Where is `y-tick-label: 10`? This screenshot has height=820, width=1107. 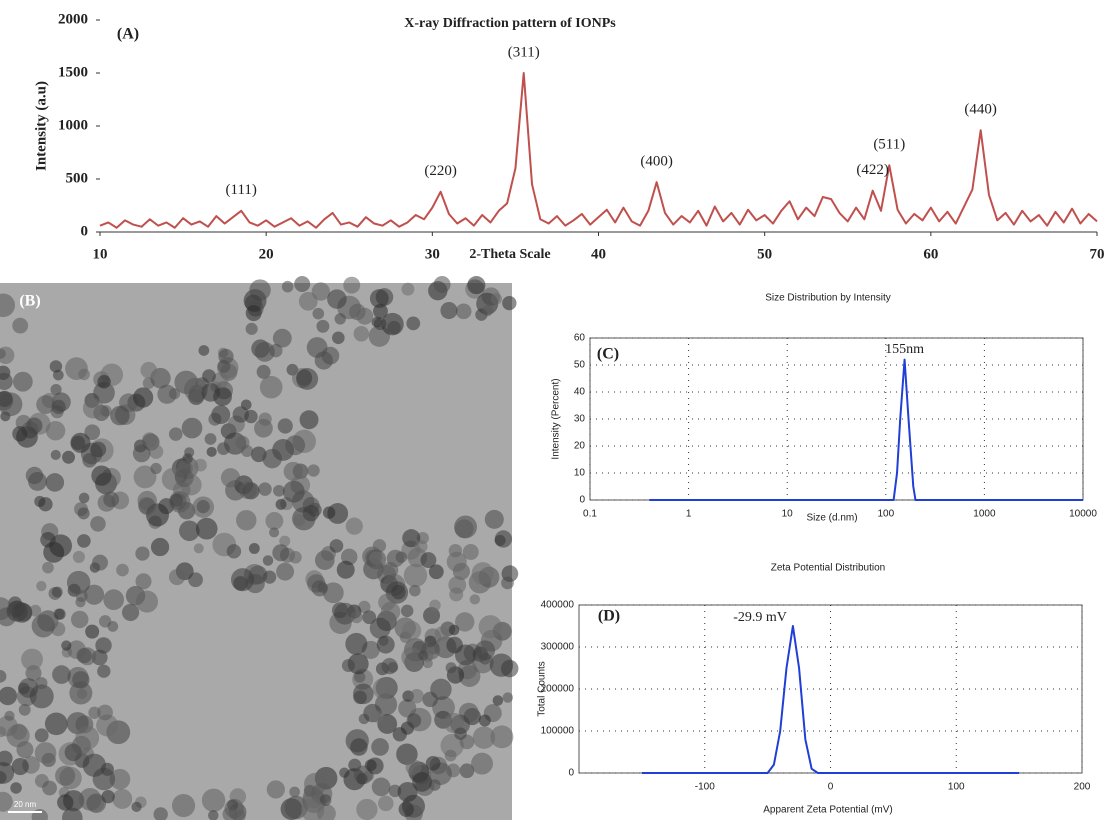 y-tick-label: 10 is located at coordinates (580, 473).